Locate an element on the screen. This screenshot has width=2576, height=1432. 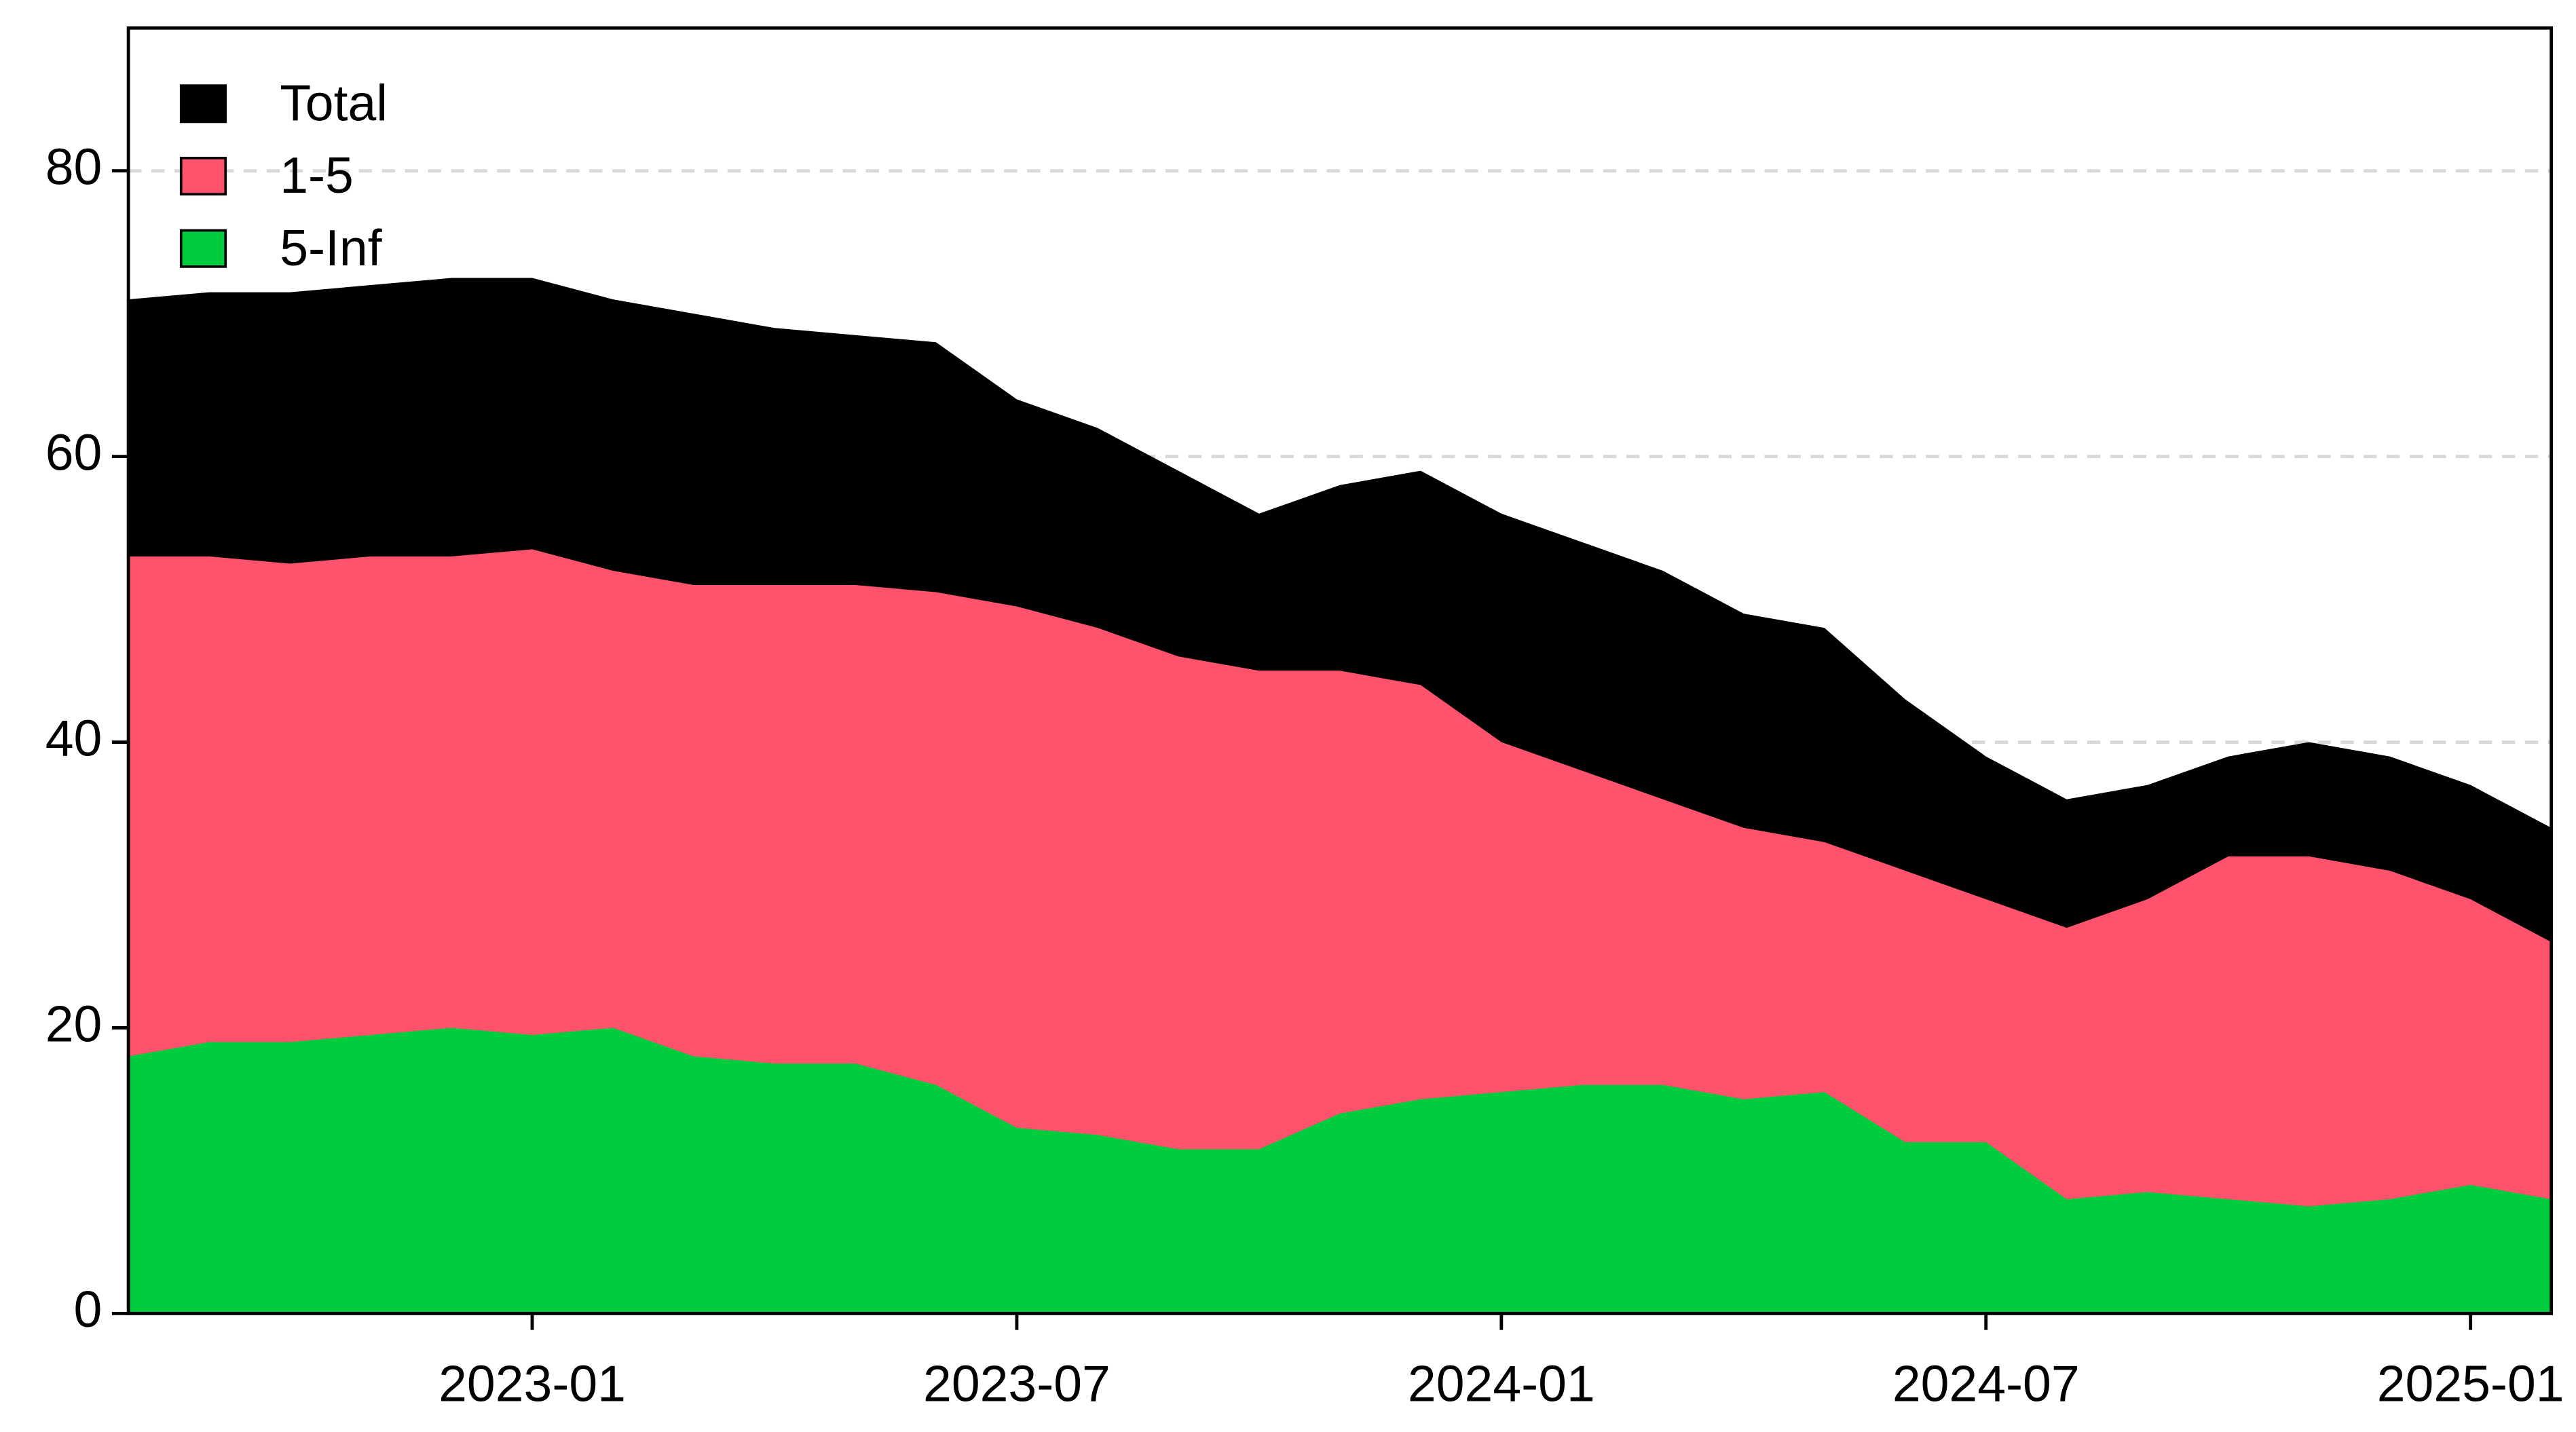
legend-label: Total is located at coordinates (334, 103).